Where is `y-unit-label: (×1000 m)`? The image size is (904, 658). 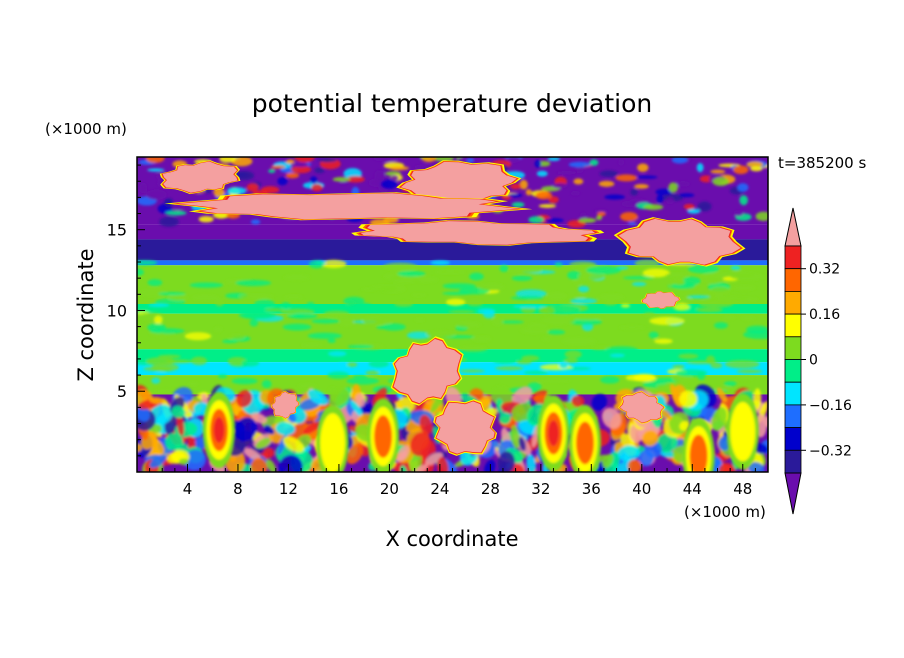
y-unit-label: (×1000 m) is located at coordinates (86, 129).